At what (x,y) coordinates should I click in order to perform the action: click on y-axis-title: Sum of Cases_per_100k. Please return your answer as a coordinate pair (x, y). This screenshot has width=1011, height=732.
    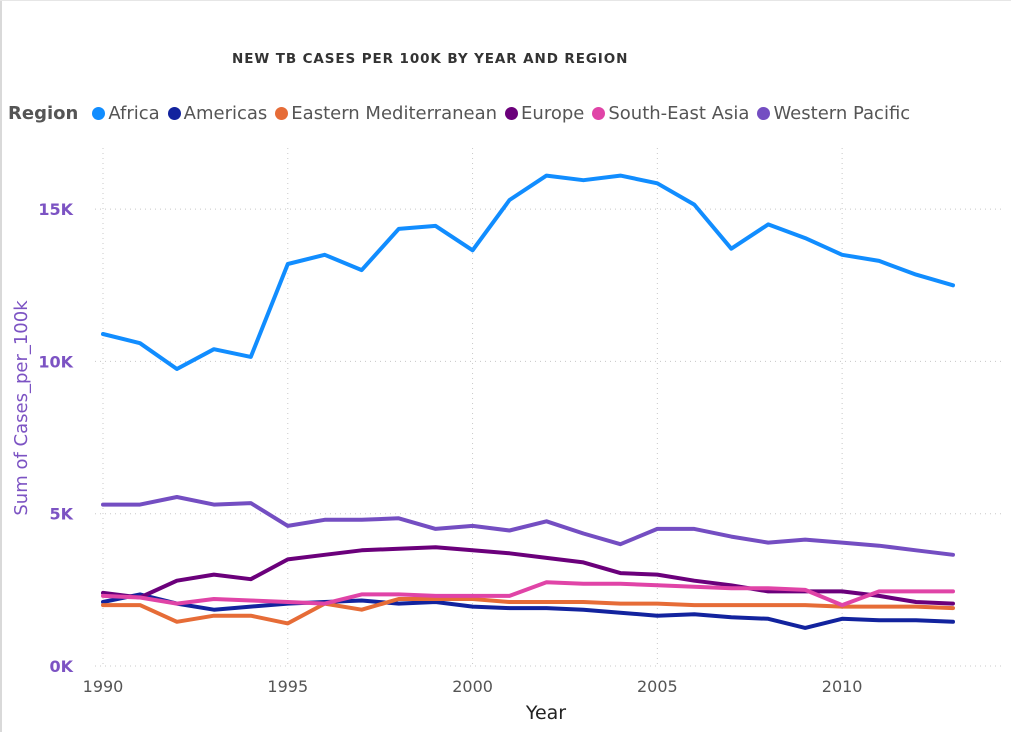
    Looking at the image, I should click on (21, 408).